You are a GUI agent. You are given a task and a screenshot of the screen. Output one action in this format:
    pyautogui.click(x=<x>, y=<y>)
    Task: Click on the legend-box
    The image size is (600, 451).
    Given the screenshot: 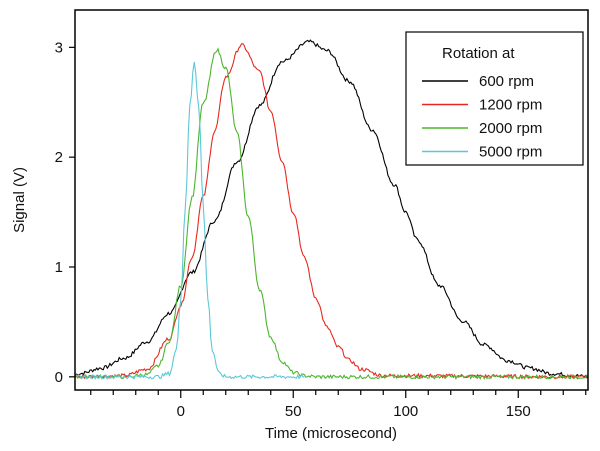 What is the action you would take?
    pyautogui.click(x=494, y=98)
    